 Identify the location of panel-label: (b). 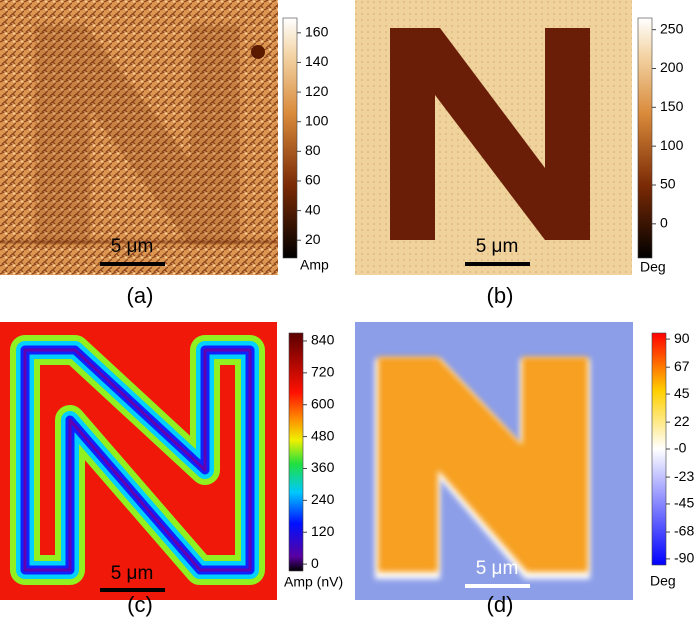
(500, 295).